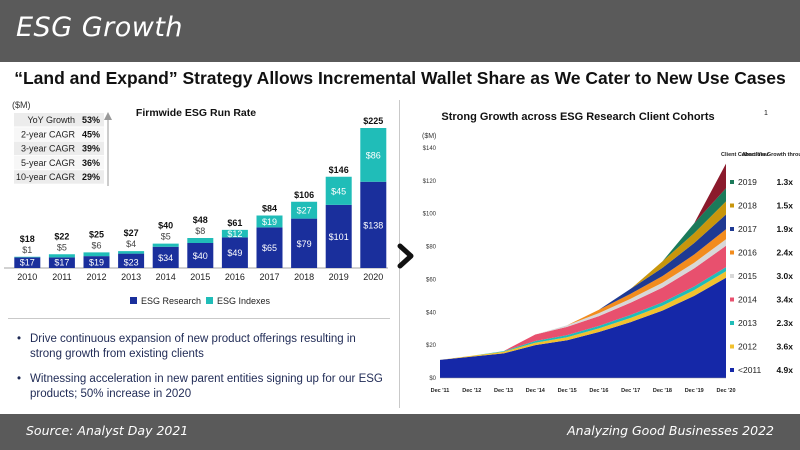 This screenshot has height=450, width=800. What do you see at coordinates (196, 113) in the screenshot?
I see `chart-title: Firmwide ESG Run Rate` at bounding box center [196, 113].